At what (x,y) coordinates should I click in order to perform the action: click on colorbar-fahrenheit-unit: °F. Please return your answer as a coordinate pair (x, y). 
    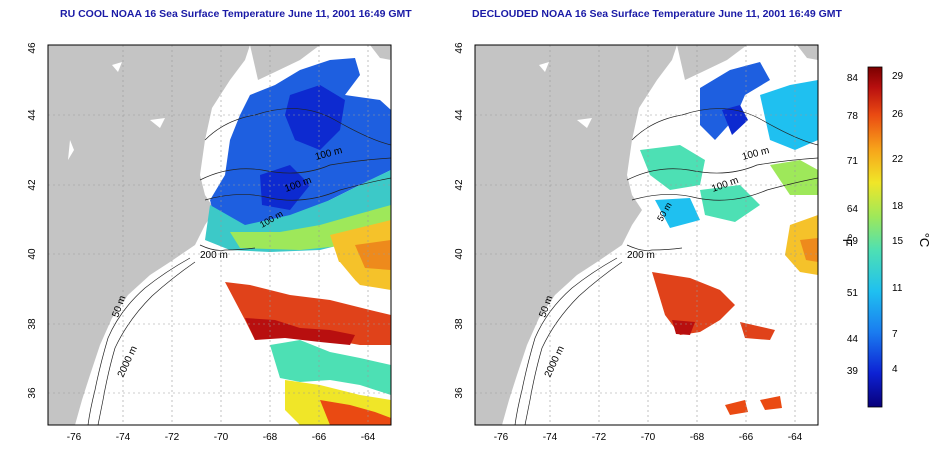
    Looking at the image, I should click on (847, 239).